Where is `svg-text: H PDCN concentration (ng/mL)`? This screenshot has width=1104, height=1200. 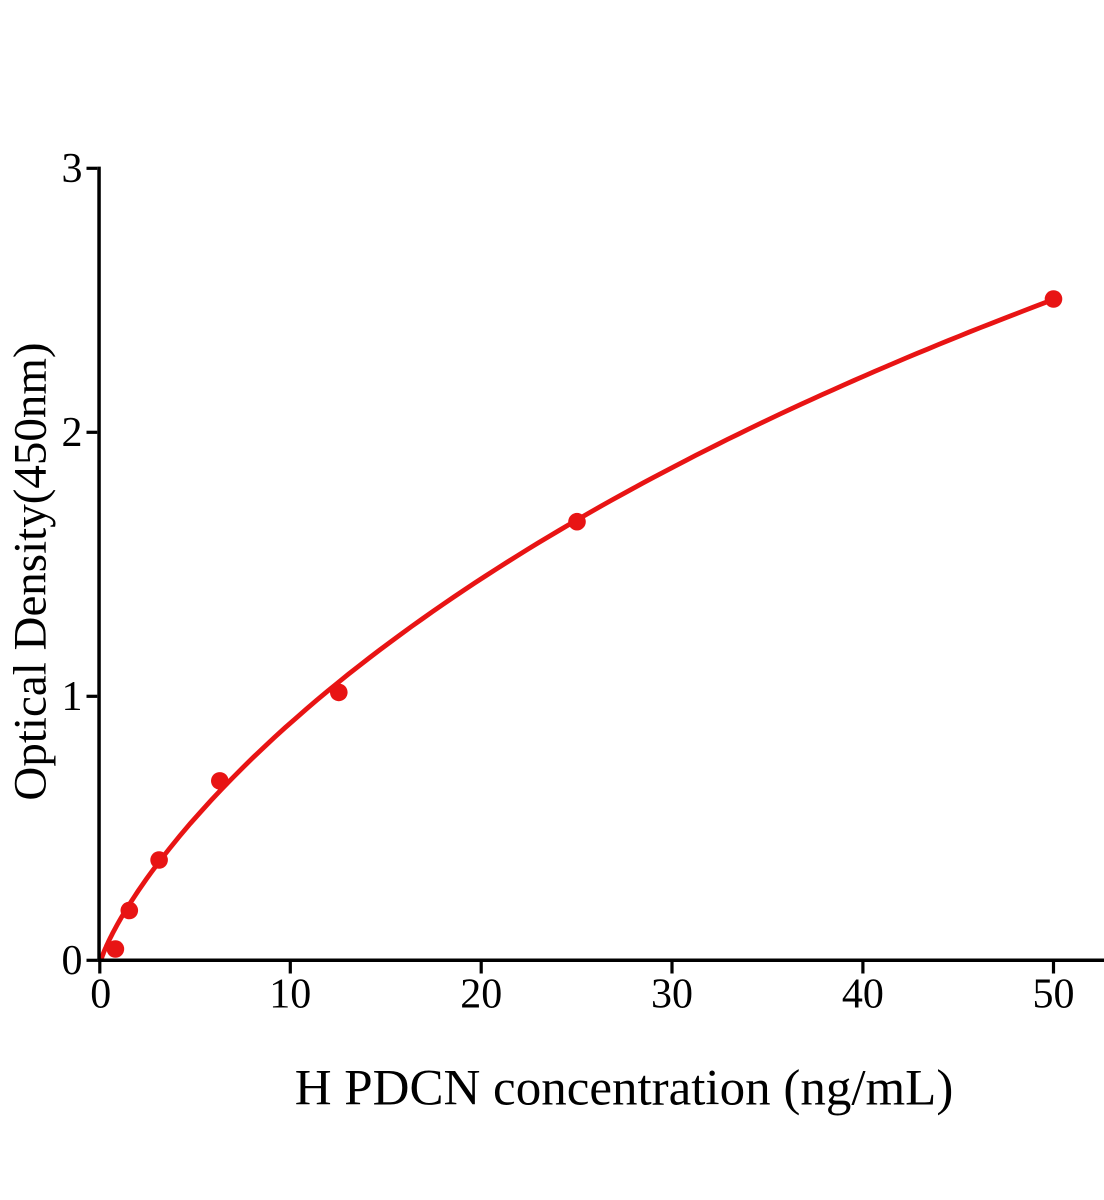 svg-text: H PDCN concentration (ng/mL) is located at coordinates (624, 1089).